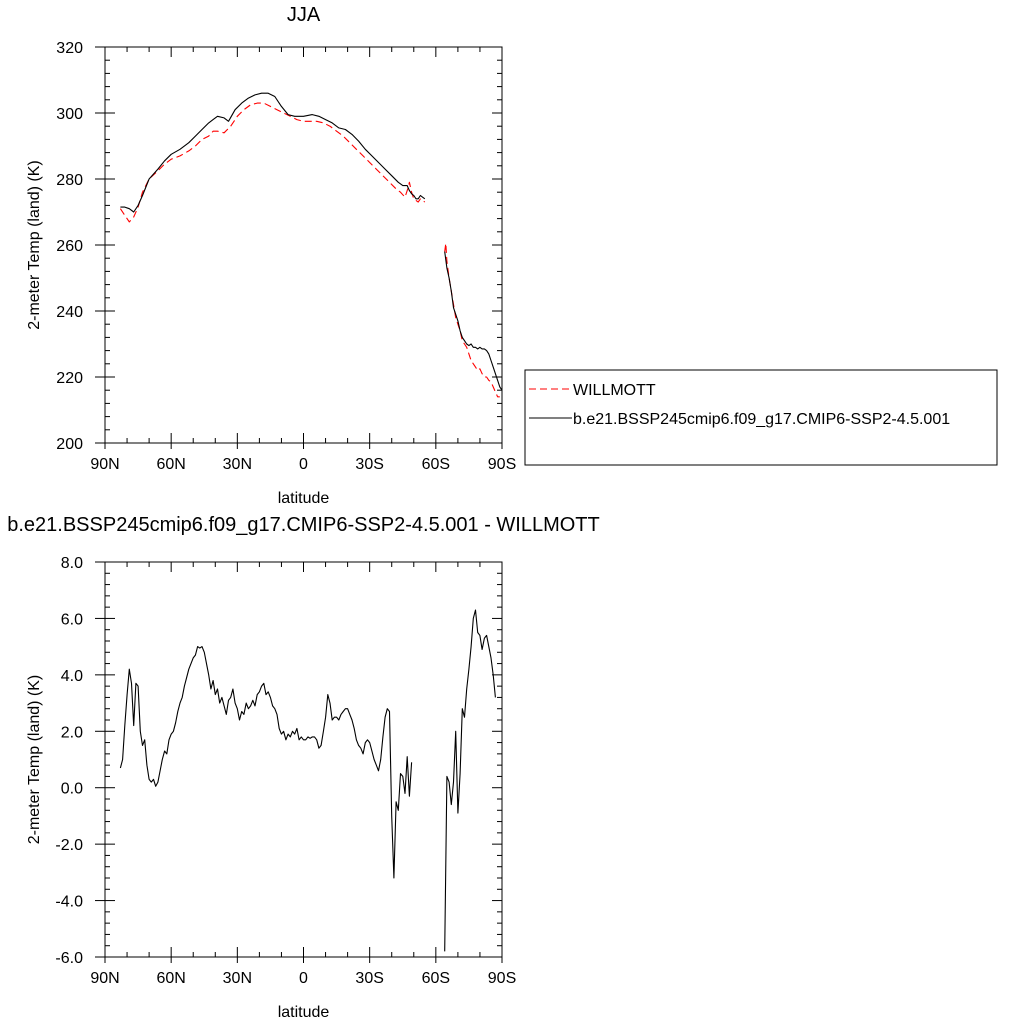 The image size is (1024, 1024). I want to click on y-tick-label: 320, so click(69, 48).